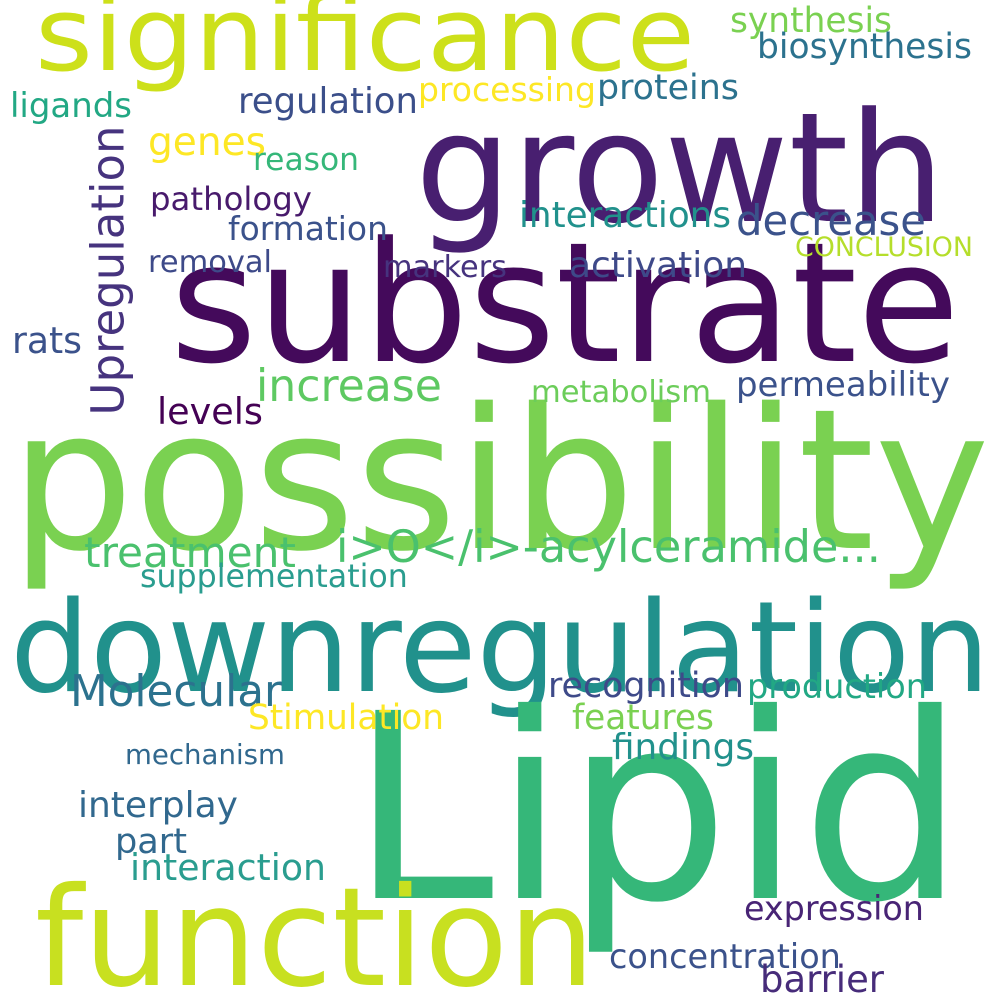 The image size is (1000, 1000). I want to click on word-25: rats, so click(47, 340).